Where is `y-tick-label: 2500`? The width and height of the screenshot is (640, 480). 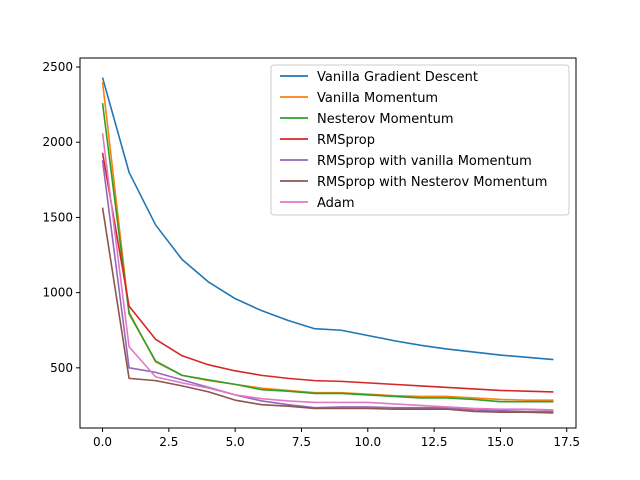 y-tick-label: 2500 is located at coordinates (57, 67).